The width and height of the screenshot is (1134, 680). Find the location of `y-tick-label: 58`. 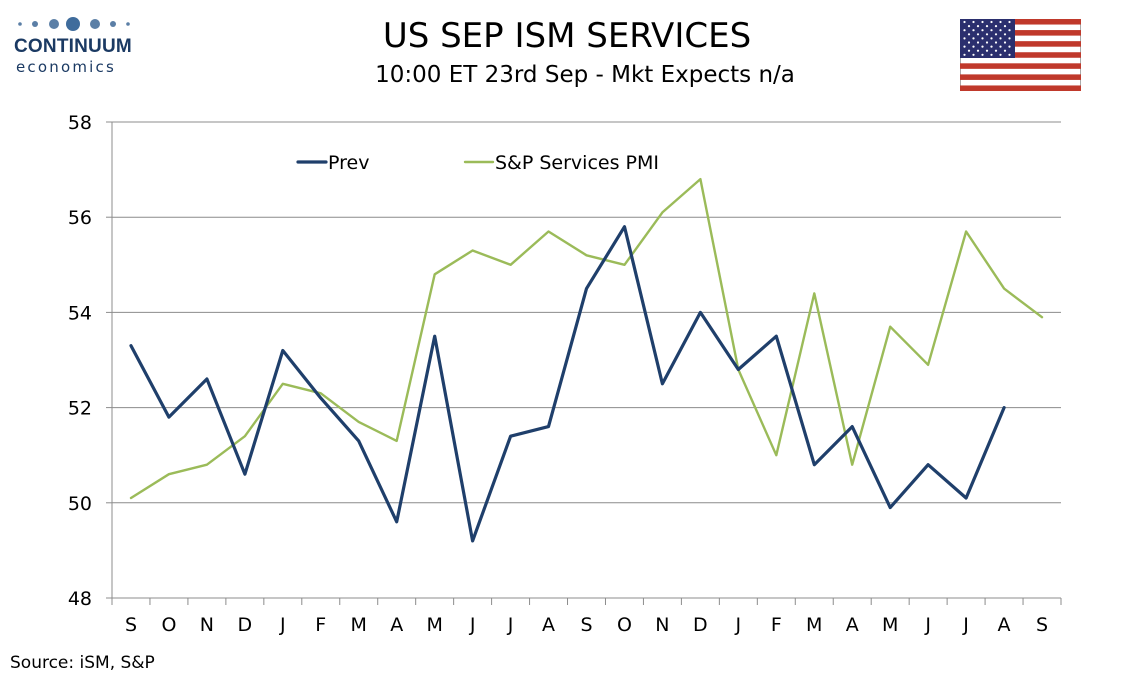

y-tick-label: 58 is located at coordinates (80, 123).